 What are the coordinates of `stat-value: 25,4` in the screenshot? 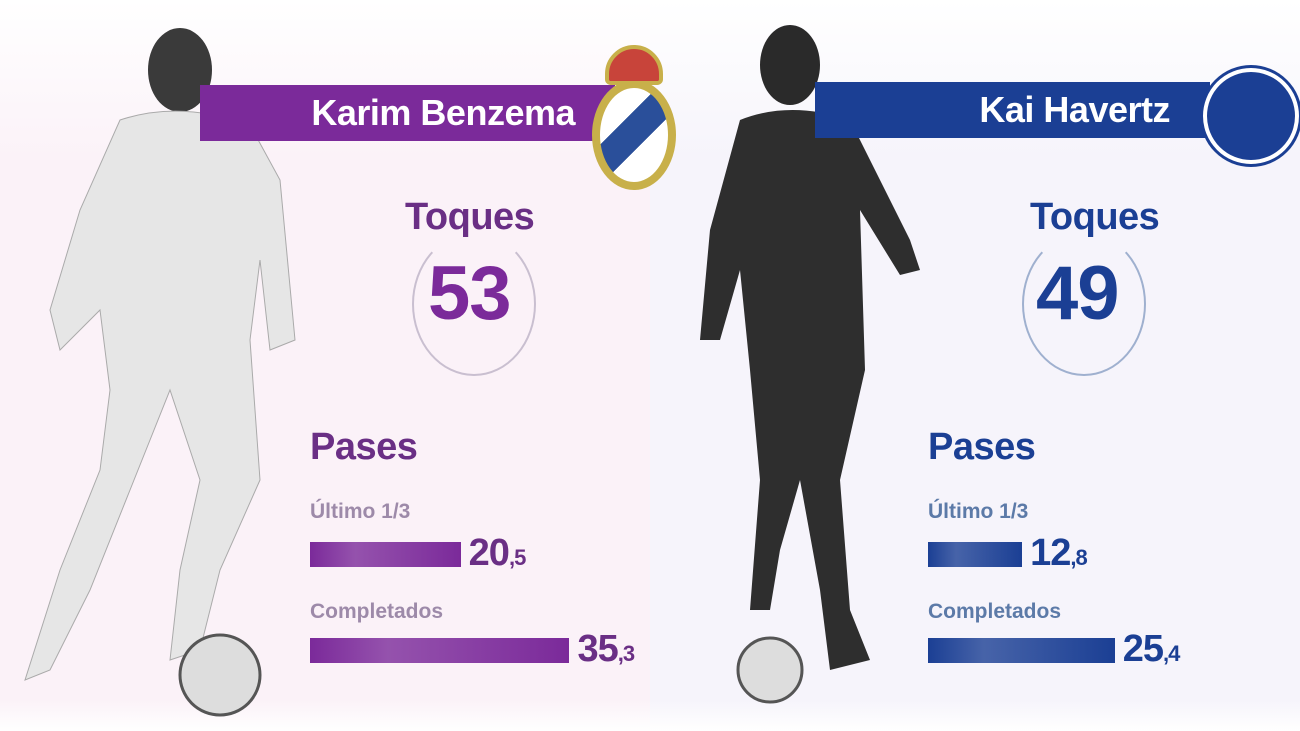 It's located at (1151, 649).